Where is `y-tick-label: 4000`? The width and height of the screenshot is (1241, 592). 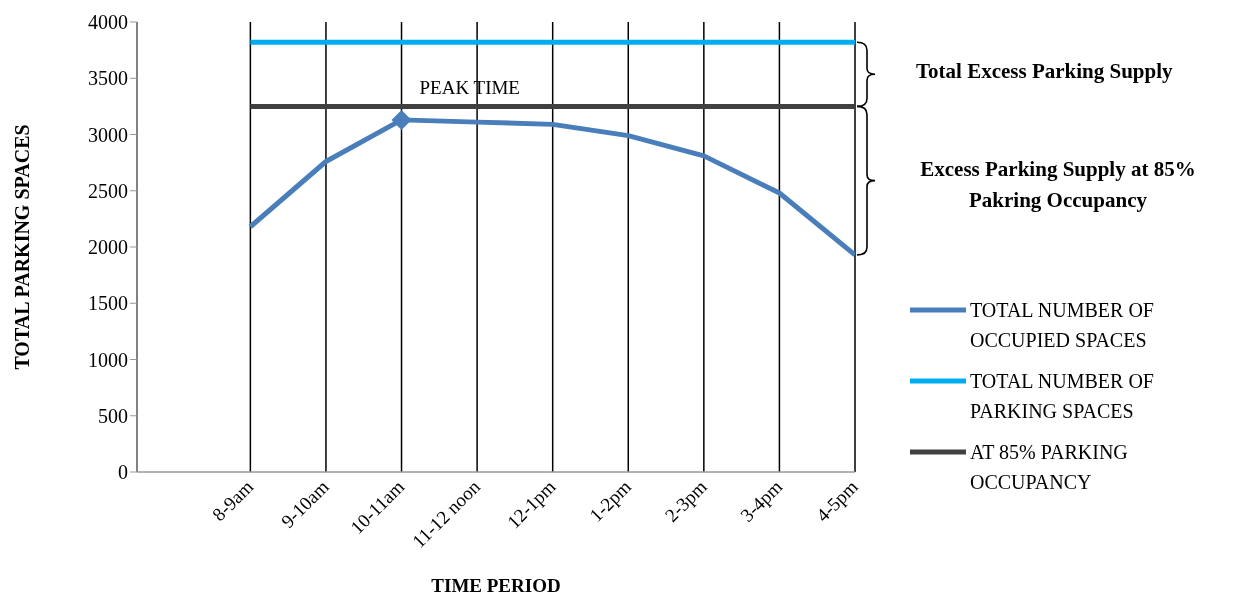 y-tick-label: 4000 is located at coordinates (108, 22).